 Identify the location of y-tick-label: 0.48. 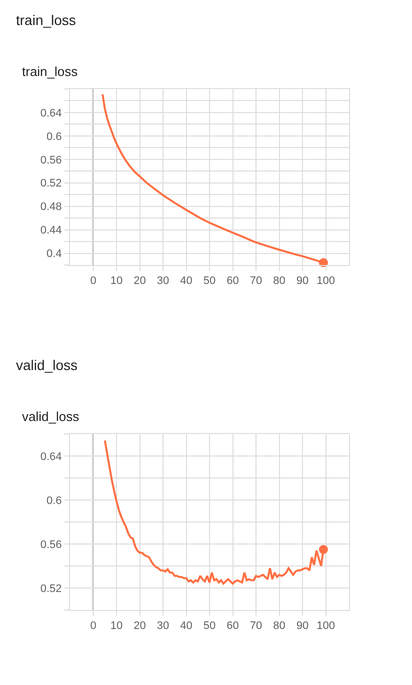
(51, 207).